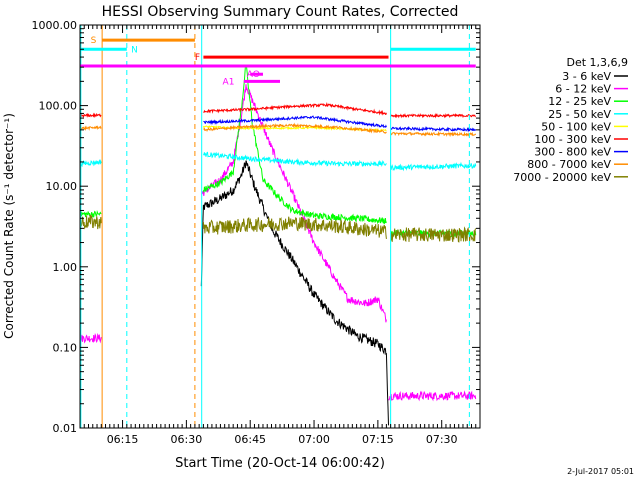 This screenshot has width=640, height=480. Describe the element at coordinates (442, 439) in the screenshot. I see `x-tick-label: 07:30` at that location.